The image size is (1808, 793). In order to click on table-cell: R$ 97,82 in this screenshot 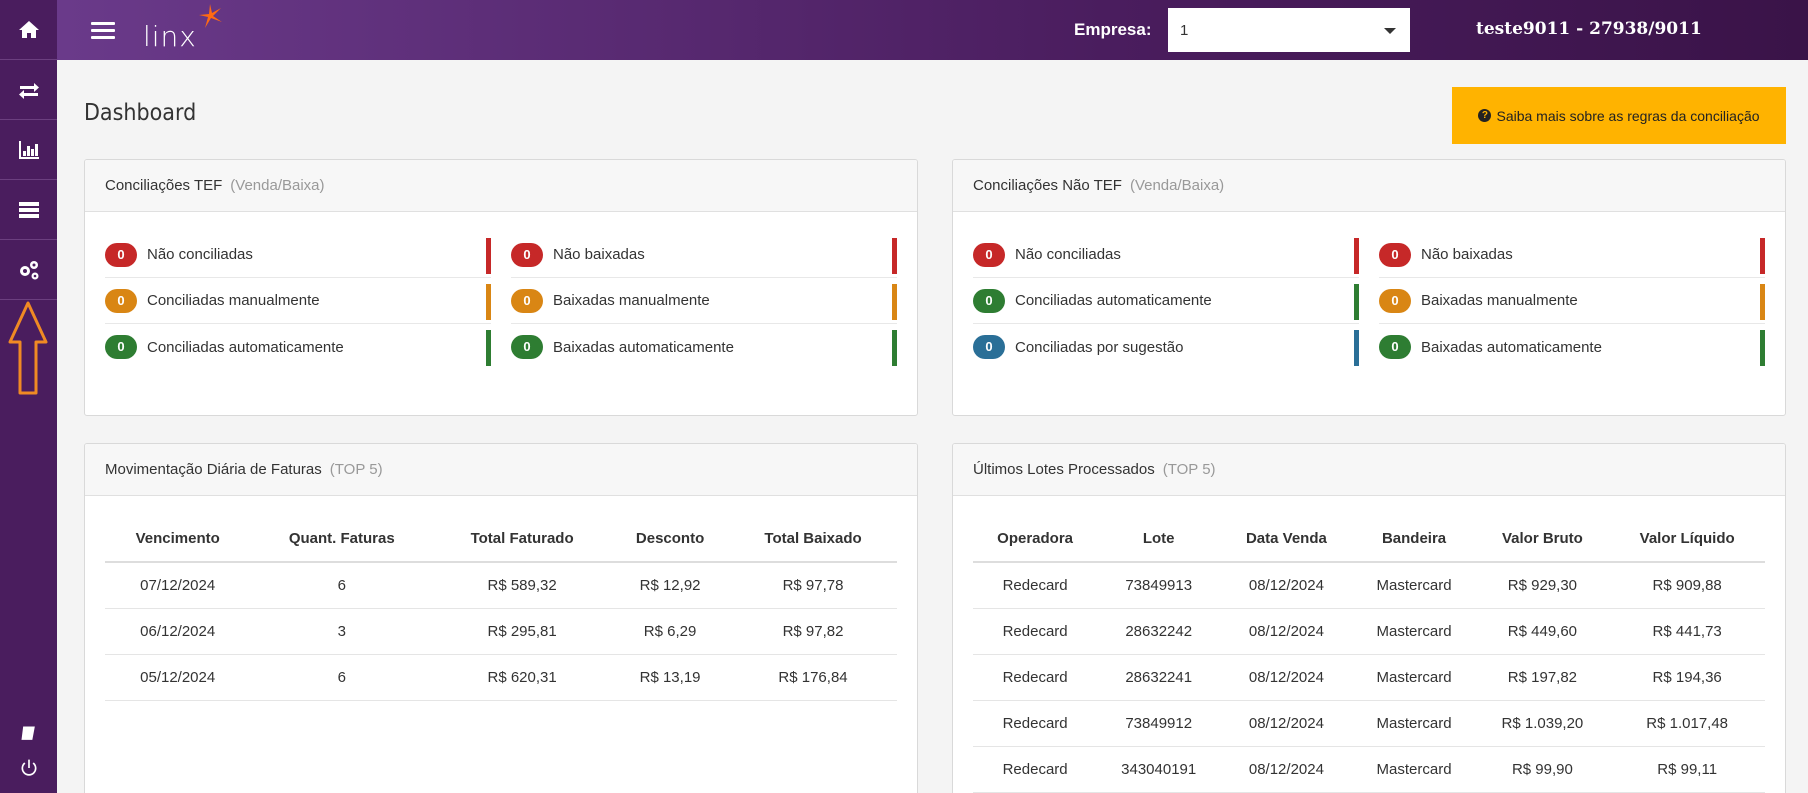, I will do `click(813, 631)`.